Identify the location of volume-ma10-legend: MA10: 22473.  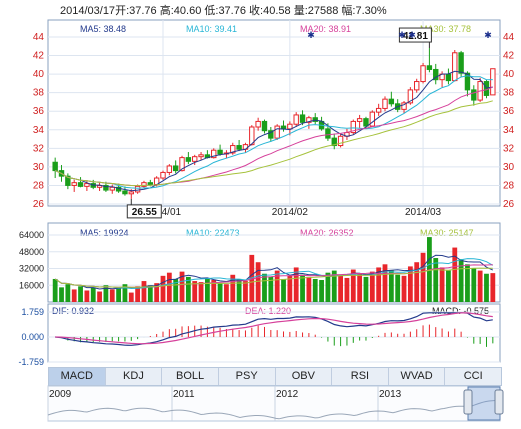
(213, 233).